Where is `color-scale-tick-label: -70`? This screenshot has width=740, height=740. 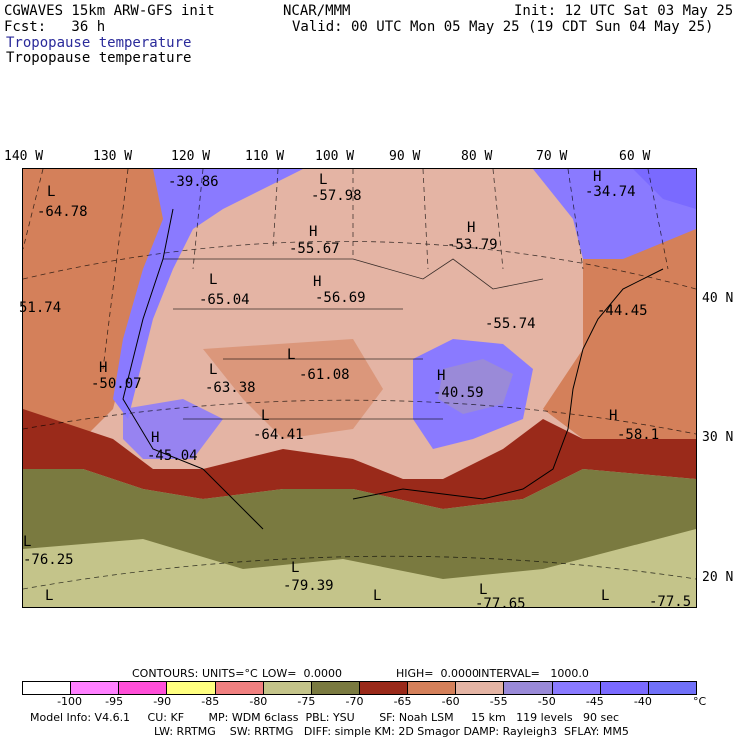 color-scale-tick-label: -70 is located at coordinates (354, 701).